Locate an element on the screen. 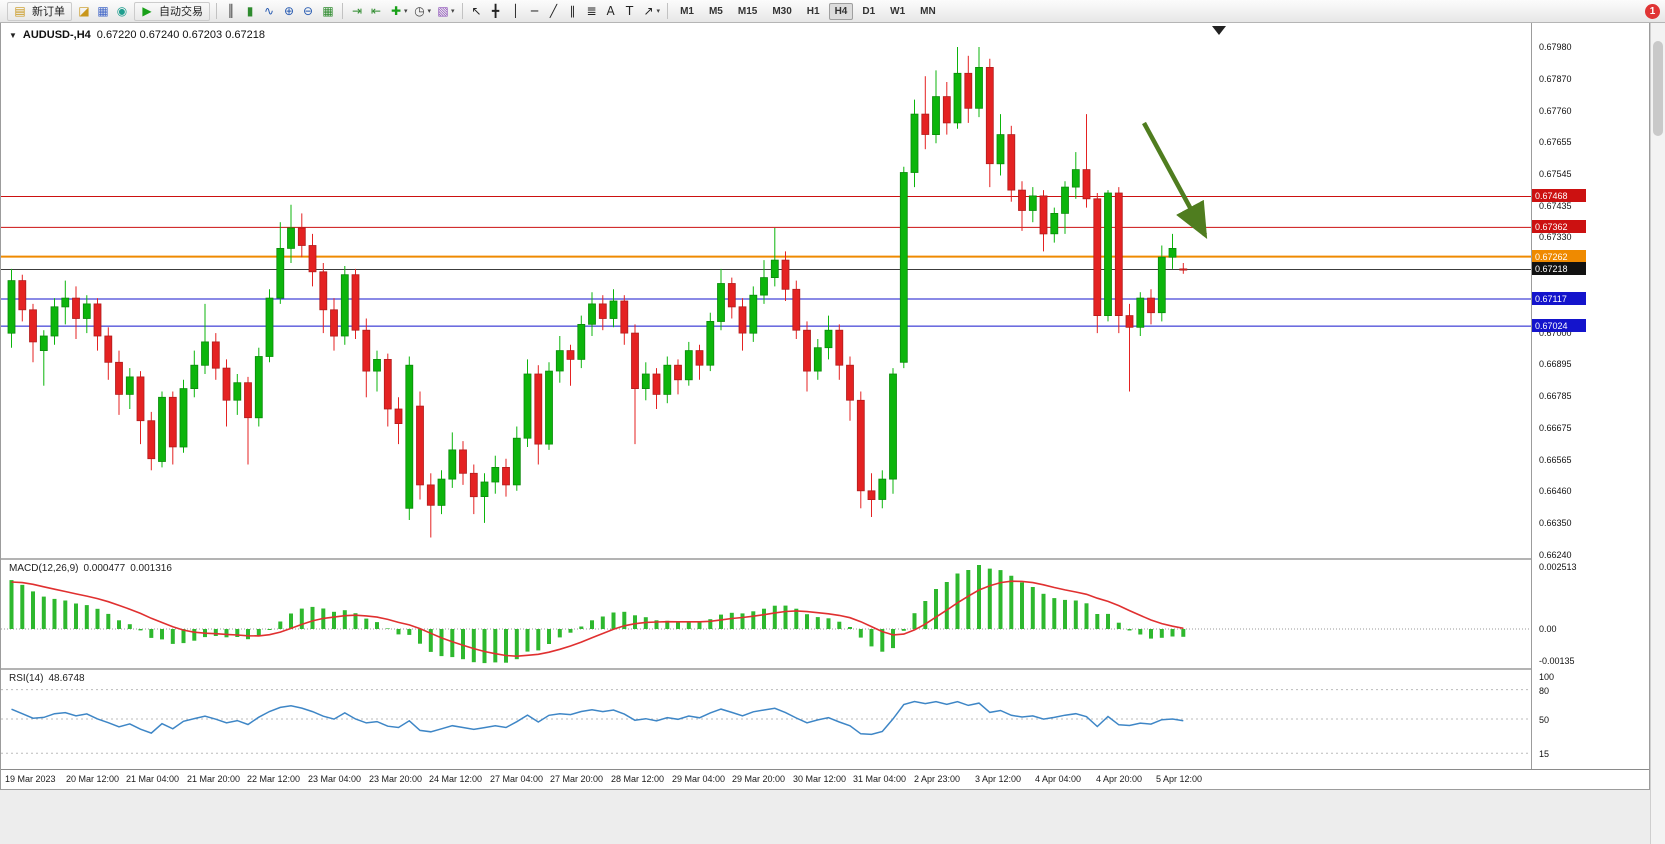  price-axis-label: 0.67545 is located at coordinates (1555, 174).